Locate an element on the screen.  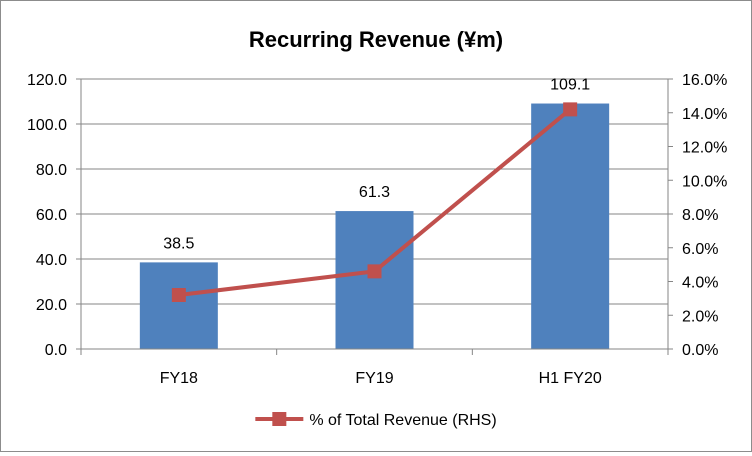
left-axis-tick-label: 0.0 is located at coordinates (56, 350).